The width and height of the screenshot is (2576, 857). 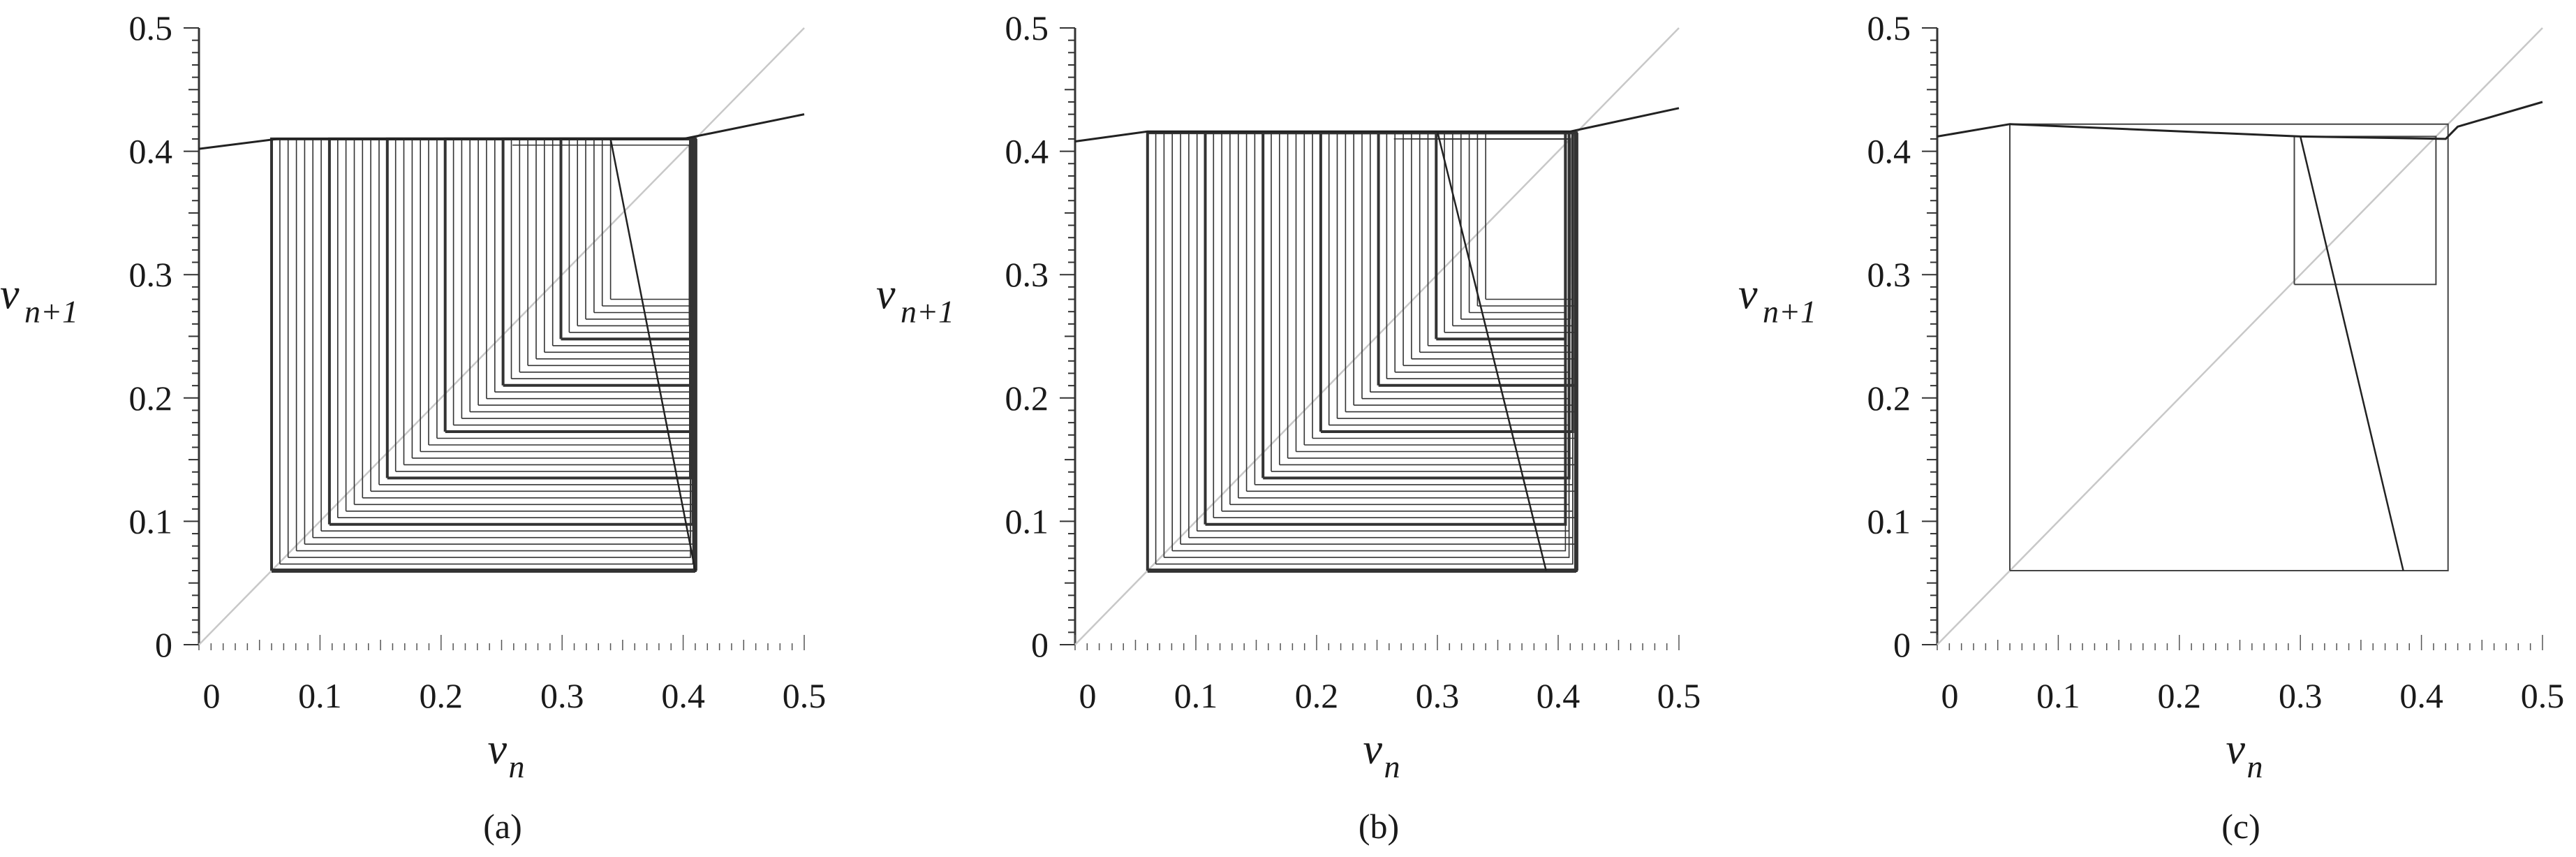 What do you see at coordinates (502, 827) in the screenshot?
I see `panel-label: (a)` at bounding box center [502, 827].